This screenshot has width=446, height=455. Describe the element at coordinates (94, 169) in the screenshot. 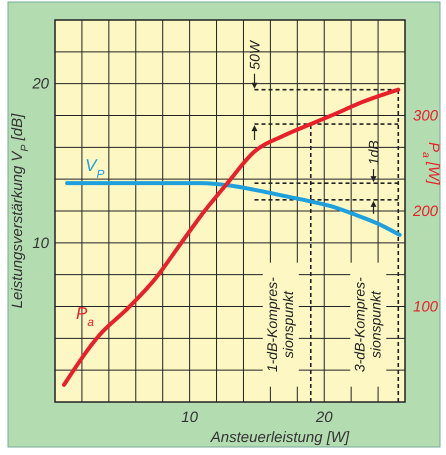

I see `series-label: V$_{P}$` at that location.